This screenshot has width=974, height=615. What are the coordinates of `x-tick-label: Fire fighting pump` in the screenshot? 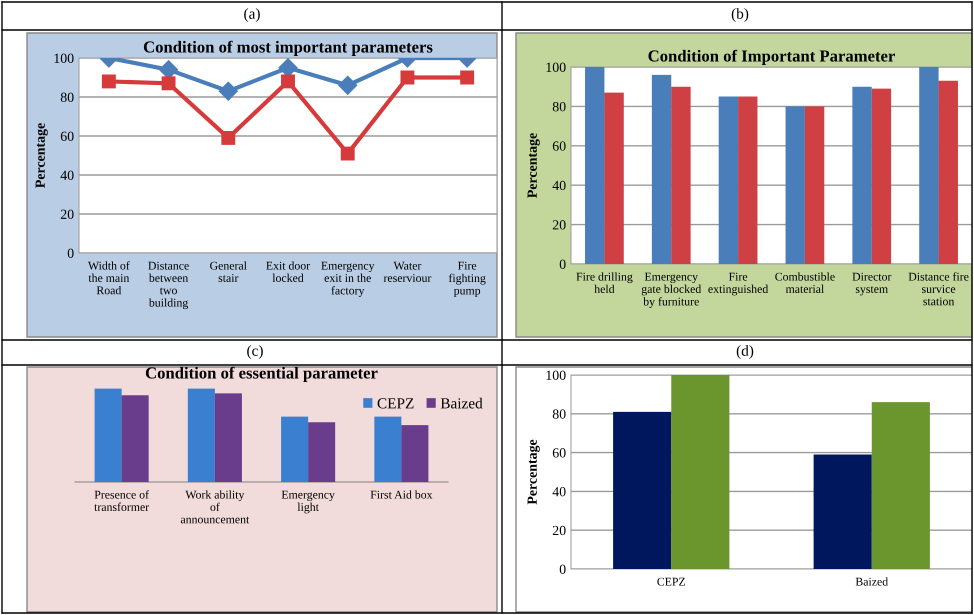 It's located at (467, 279).